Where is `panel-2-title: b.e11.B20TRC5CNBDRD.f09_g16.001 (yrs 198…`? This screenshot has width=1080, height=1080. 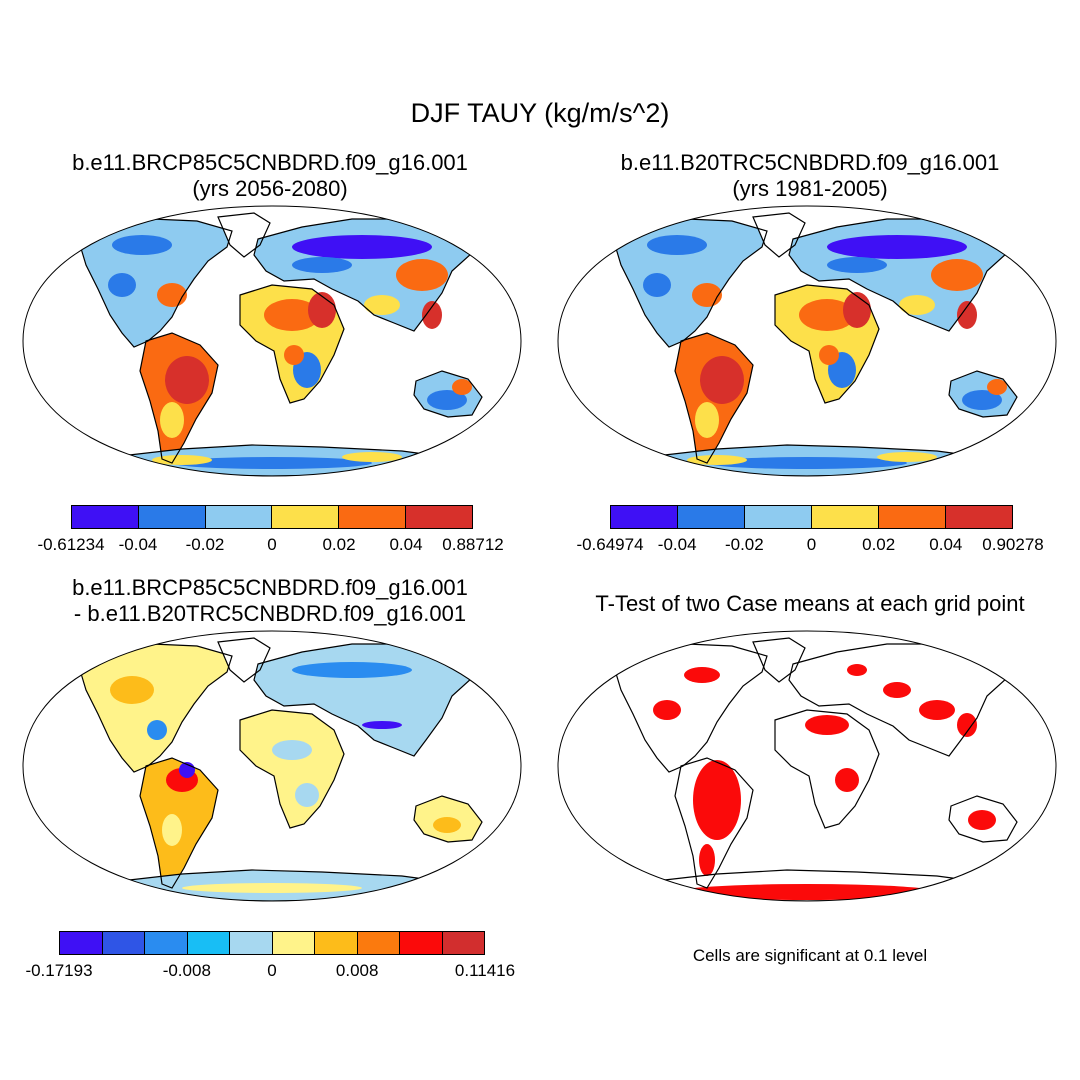 panel-2-title: b.e11.B20TRC5CNBDRD.f09_g16.001 (yrs 198… is located at coordinates (810, 176).